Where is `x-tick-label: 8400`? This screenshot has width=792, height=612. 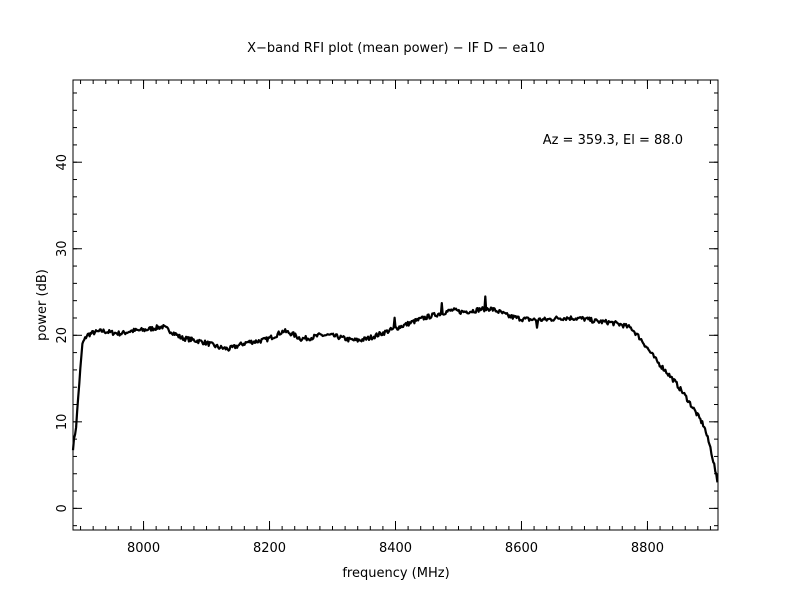
x-tick-label: 8400 is located at coordinates (395, 548).